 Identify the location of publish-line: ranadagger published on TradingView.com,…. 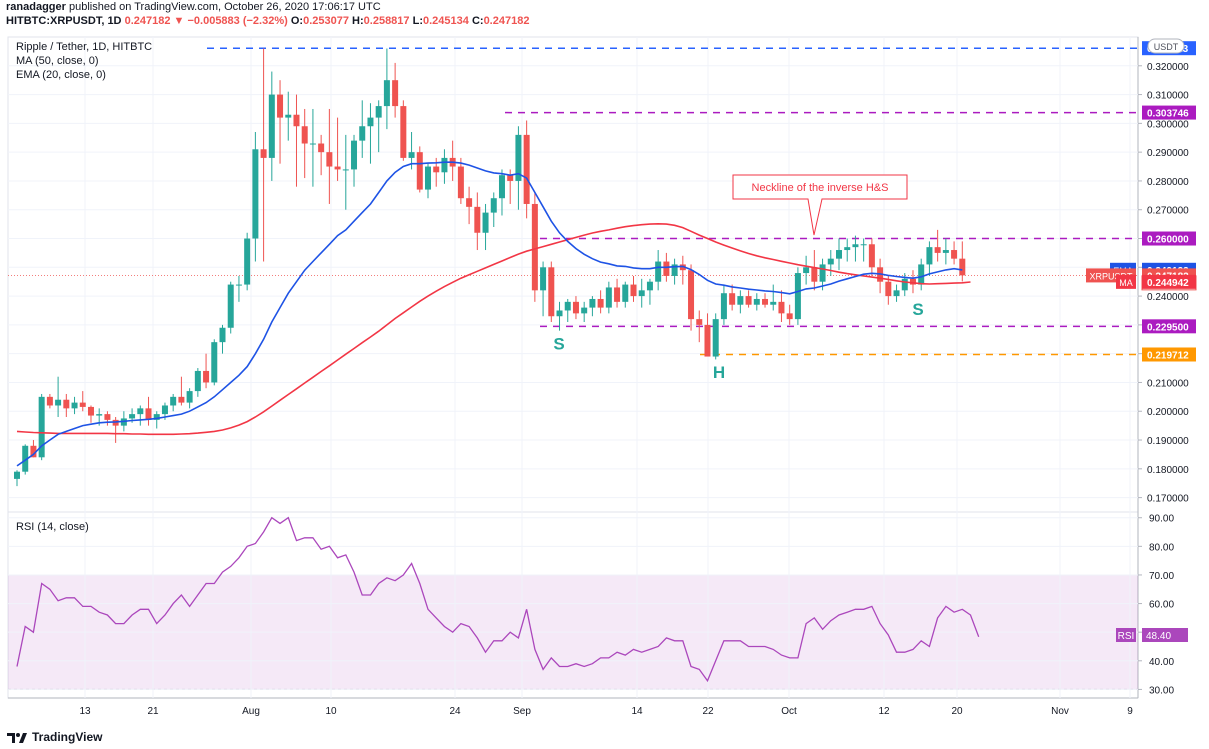
(601, 7).